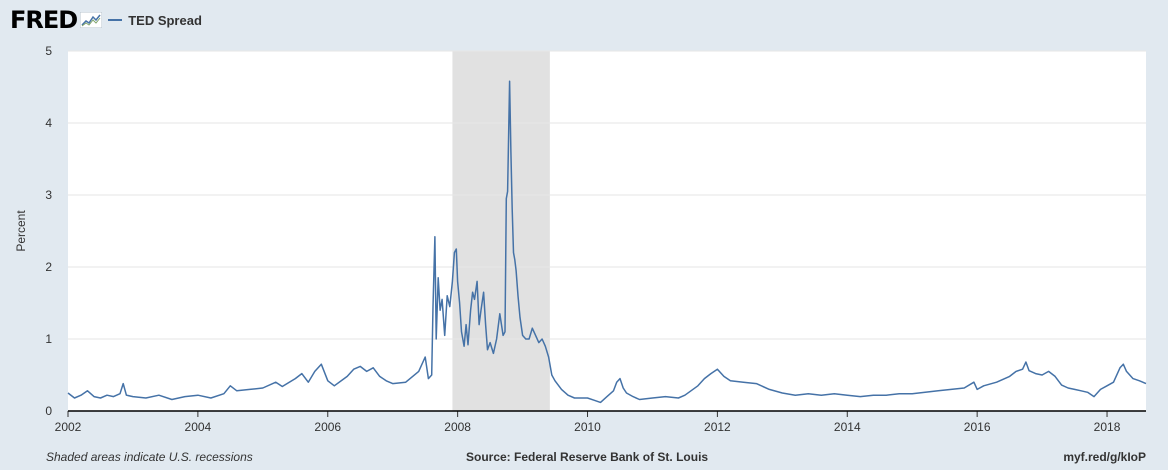  I want to click on chart-line-icon, so click(91, 20).